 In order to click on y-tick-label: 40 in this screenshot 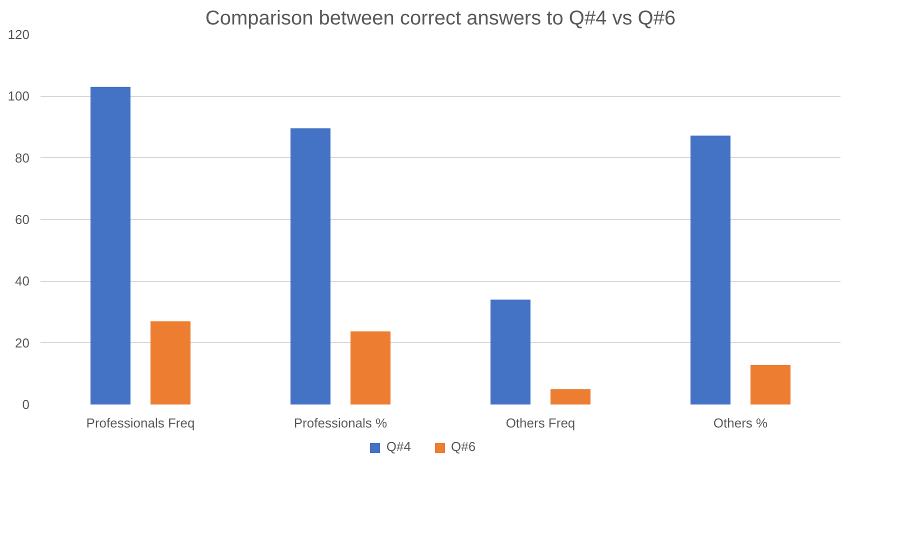, I will do `click(22, 281)`.